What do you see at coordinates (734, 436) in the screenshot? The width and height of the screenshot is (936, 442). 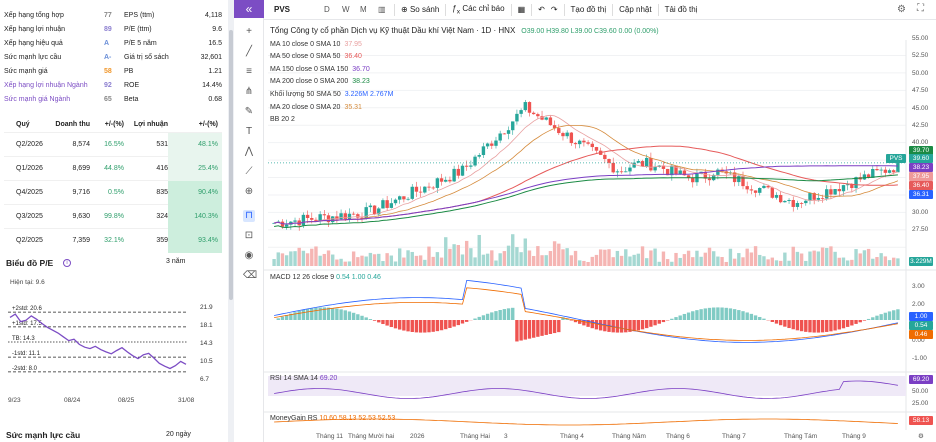 I see `time-axis-label: Tháng 7` at bounding box center [734, 436].